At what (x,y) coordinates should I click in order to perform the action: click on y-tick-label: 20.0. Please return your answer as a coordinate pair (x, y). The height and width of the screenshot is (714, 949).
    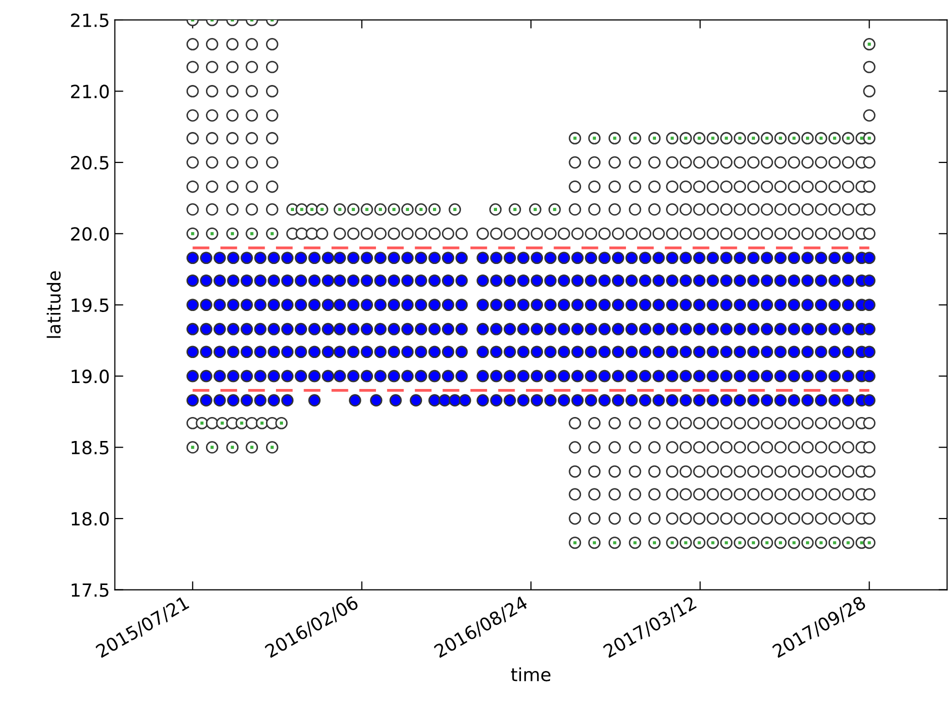
    Looking at the image, I should click on (90, 234).